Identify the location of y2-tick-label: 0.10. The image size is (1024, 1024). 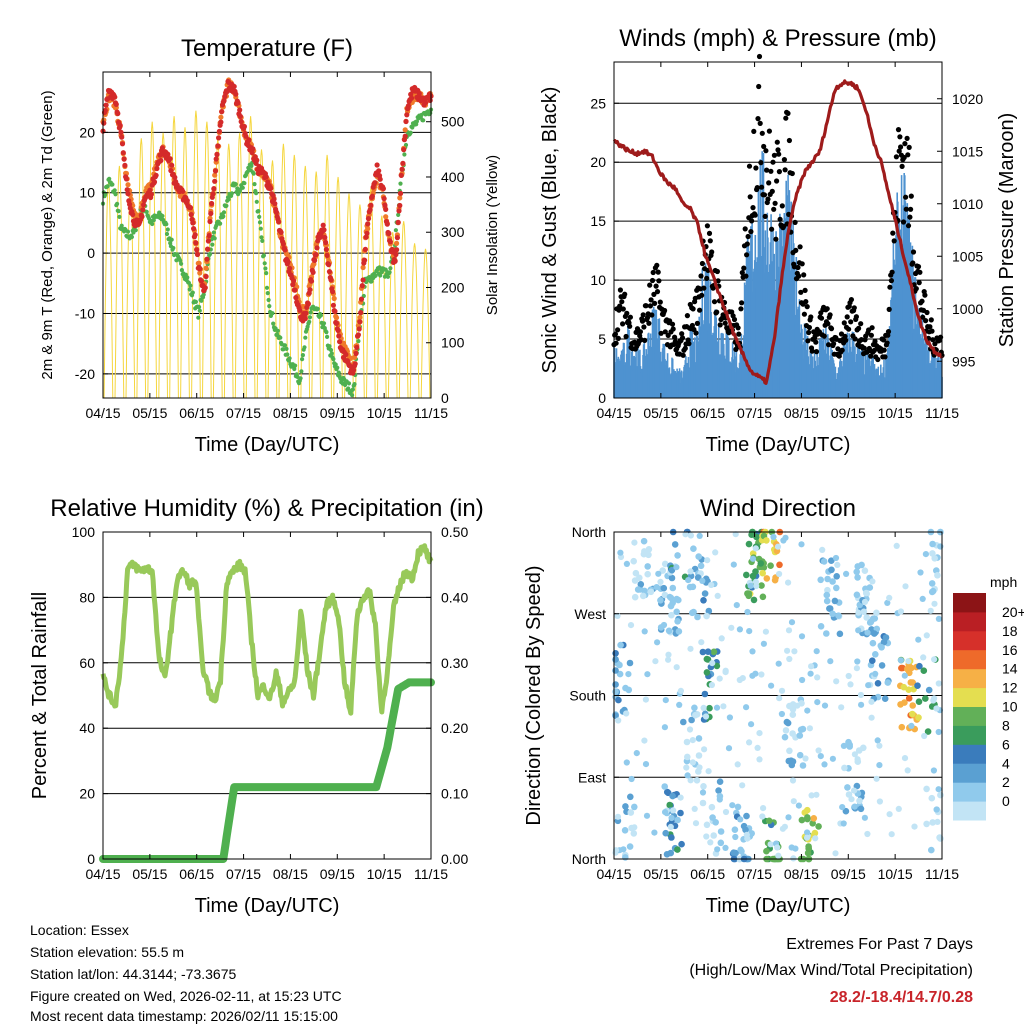
(454, 794).